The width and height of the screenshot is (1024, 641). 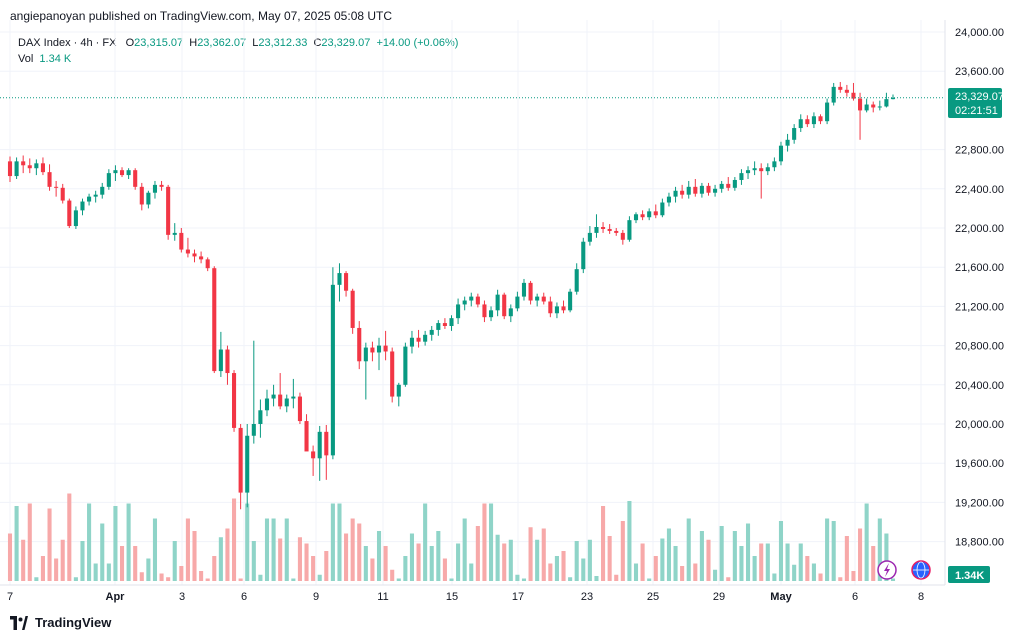 What do you see at coordinates (979, 268) in the screenshot?
I see `price-tick-label: 21,600.00` at bounding box center [979, 268].